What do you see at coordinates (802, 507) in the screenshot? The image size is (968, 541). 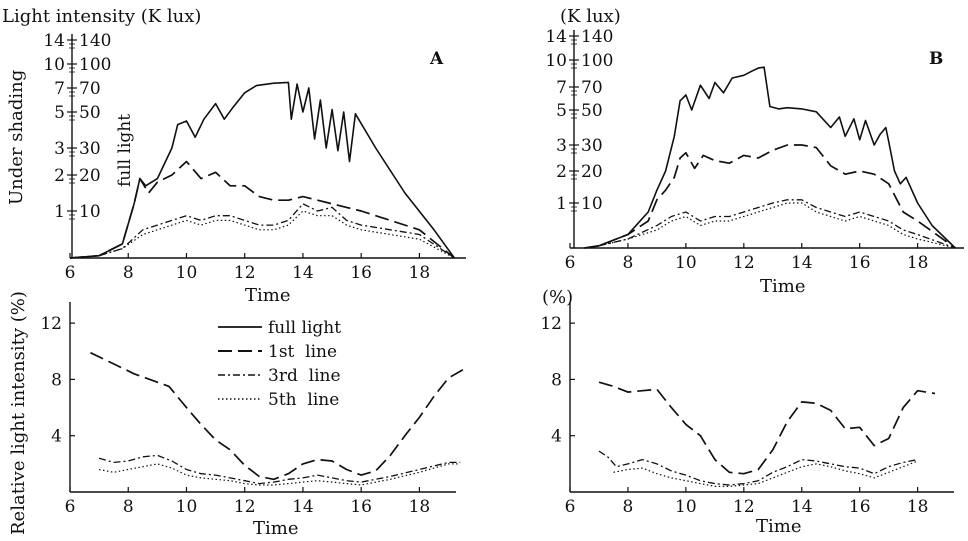 I see `b-bot-x-tick-label: 14` at bounding box center [802, 507].